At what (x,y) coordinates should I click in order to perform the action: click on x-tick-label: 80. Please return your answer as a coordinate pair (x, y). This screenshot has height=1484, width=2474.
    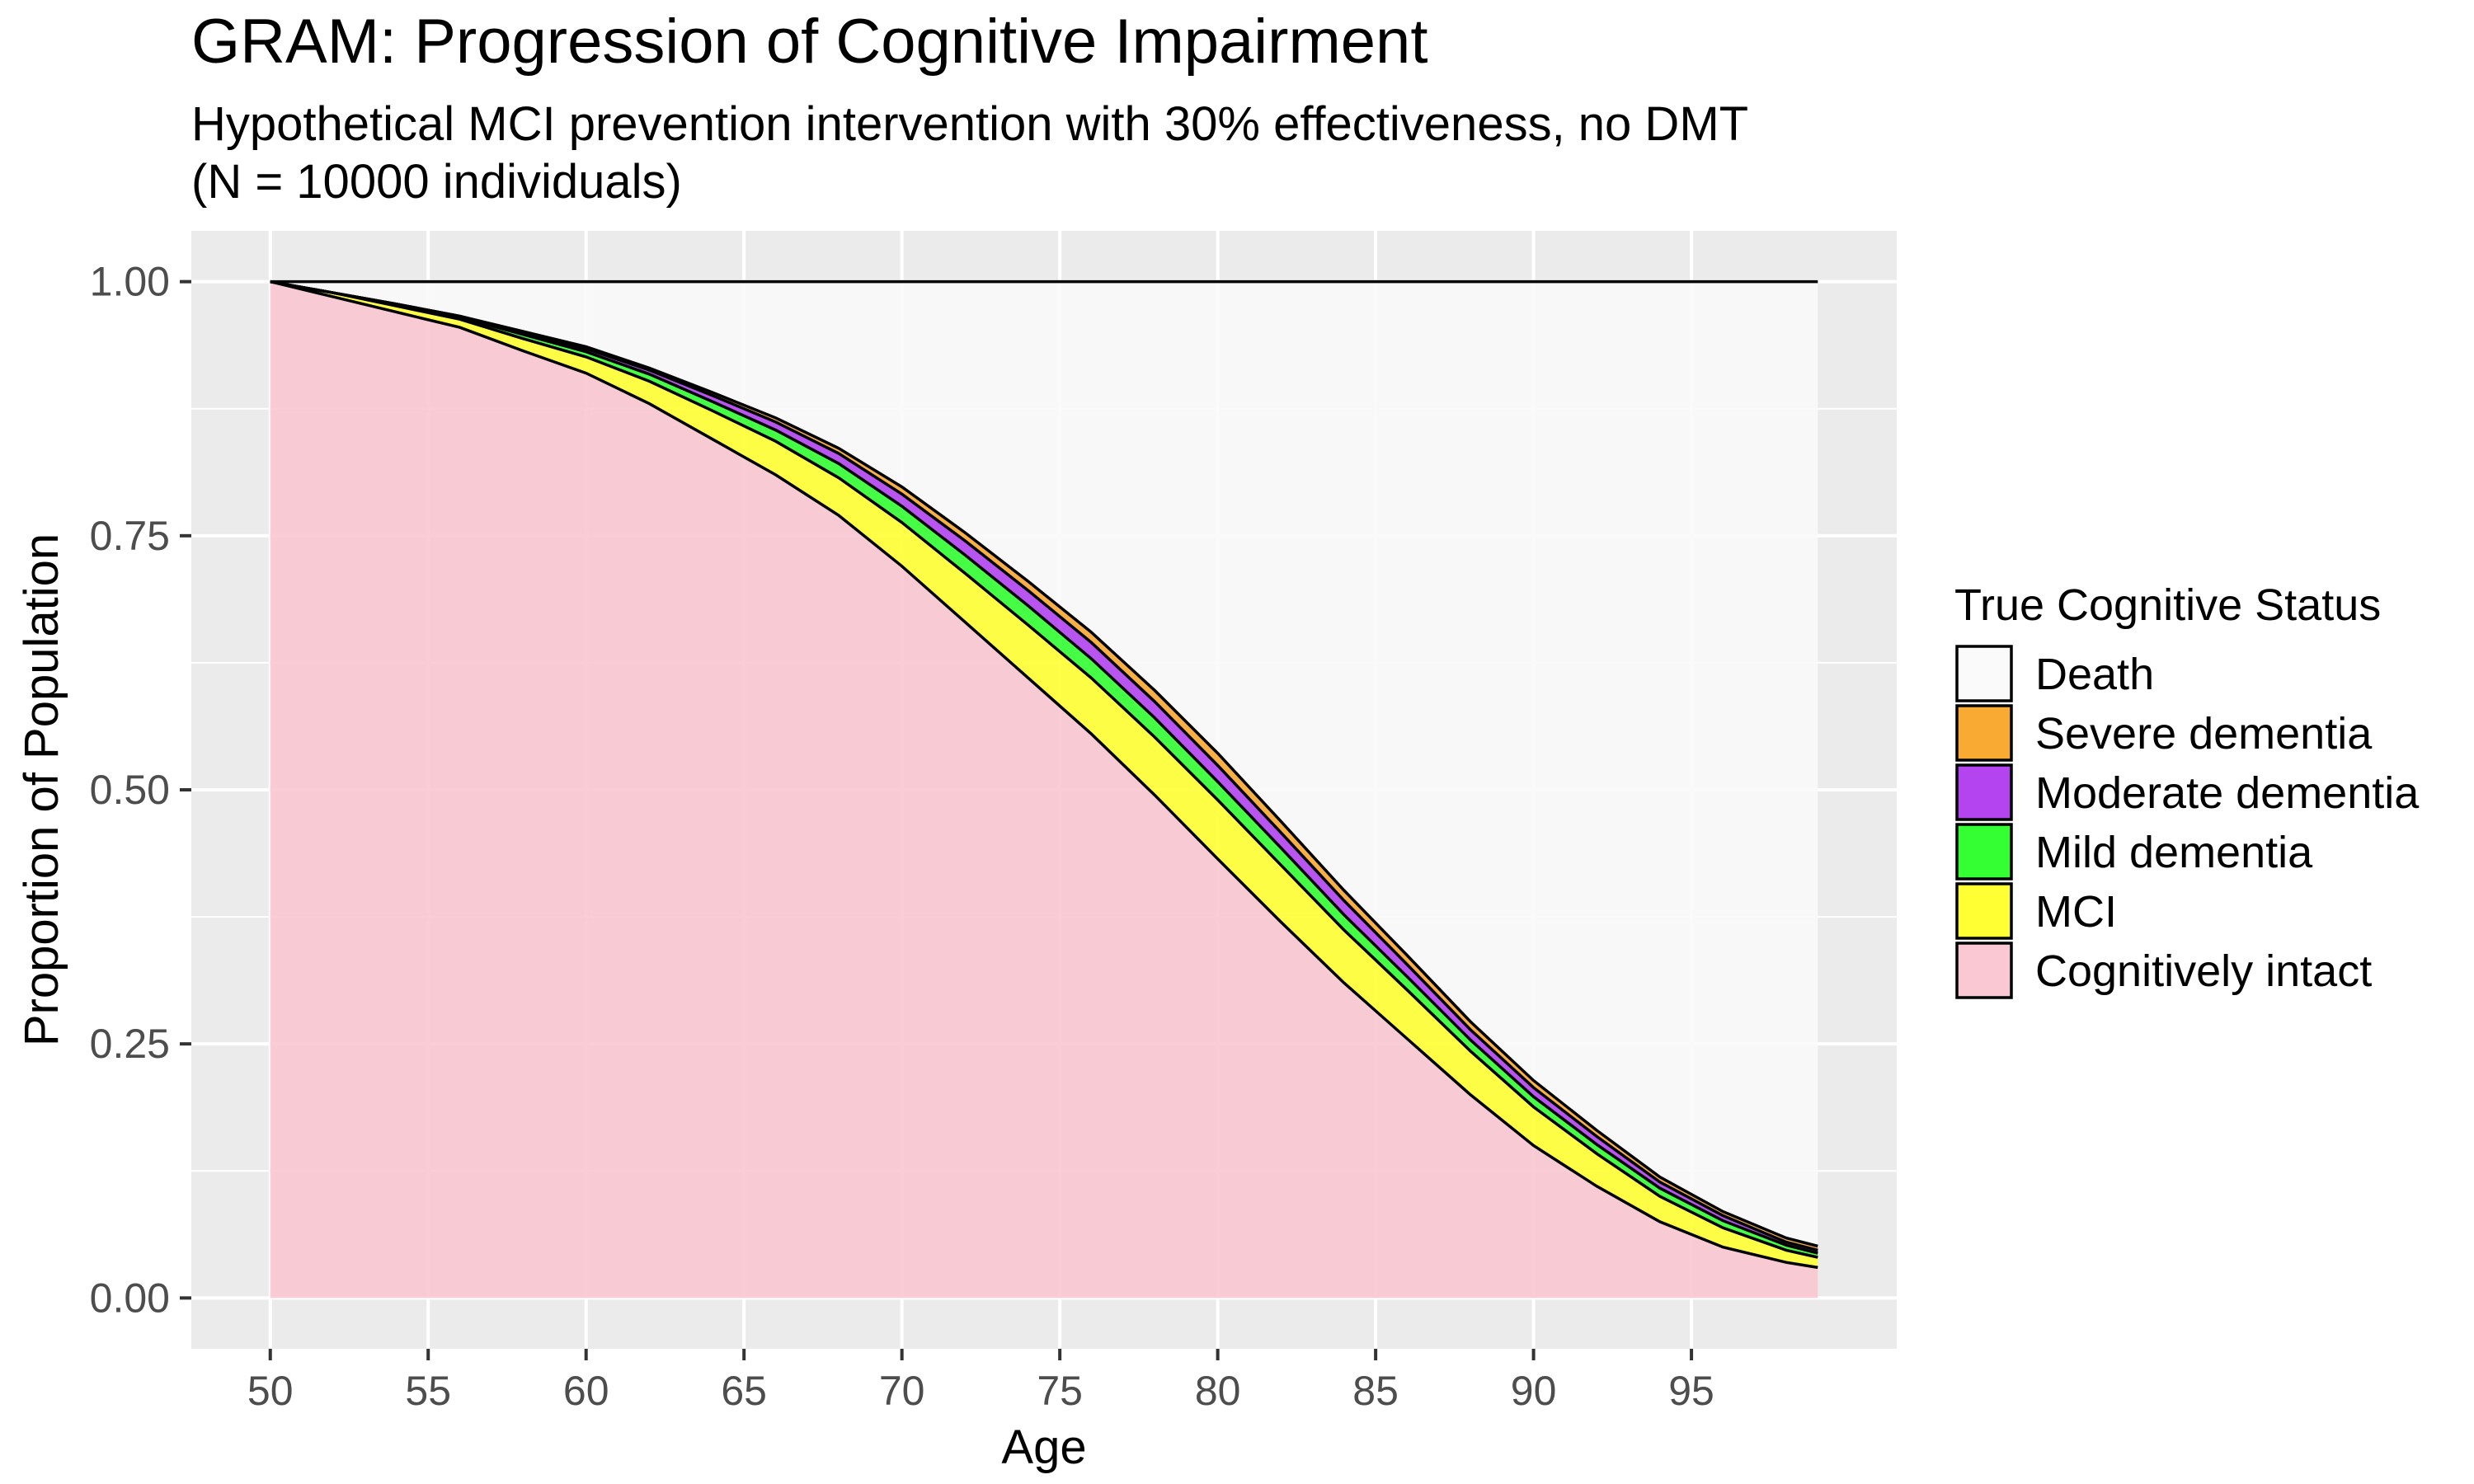
    Looking at the image, I should click on (1218, 1391).